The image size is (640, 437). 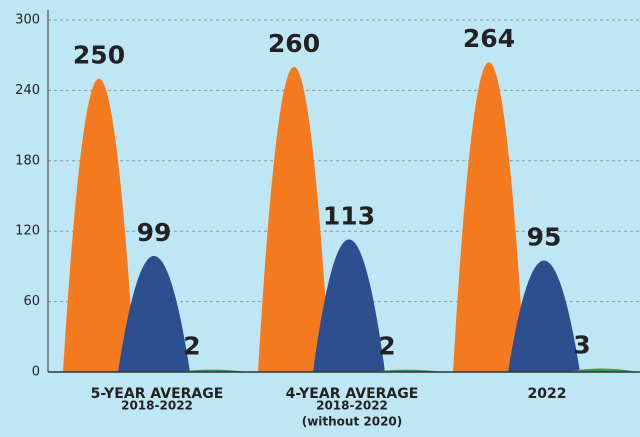 What do you see at coordinates (352, 394) in the screenshot?
I see `x-tick-label: 4-YEAR AVERAGE` at bounding box center [352, 394].